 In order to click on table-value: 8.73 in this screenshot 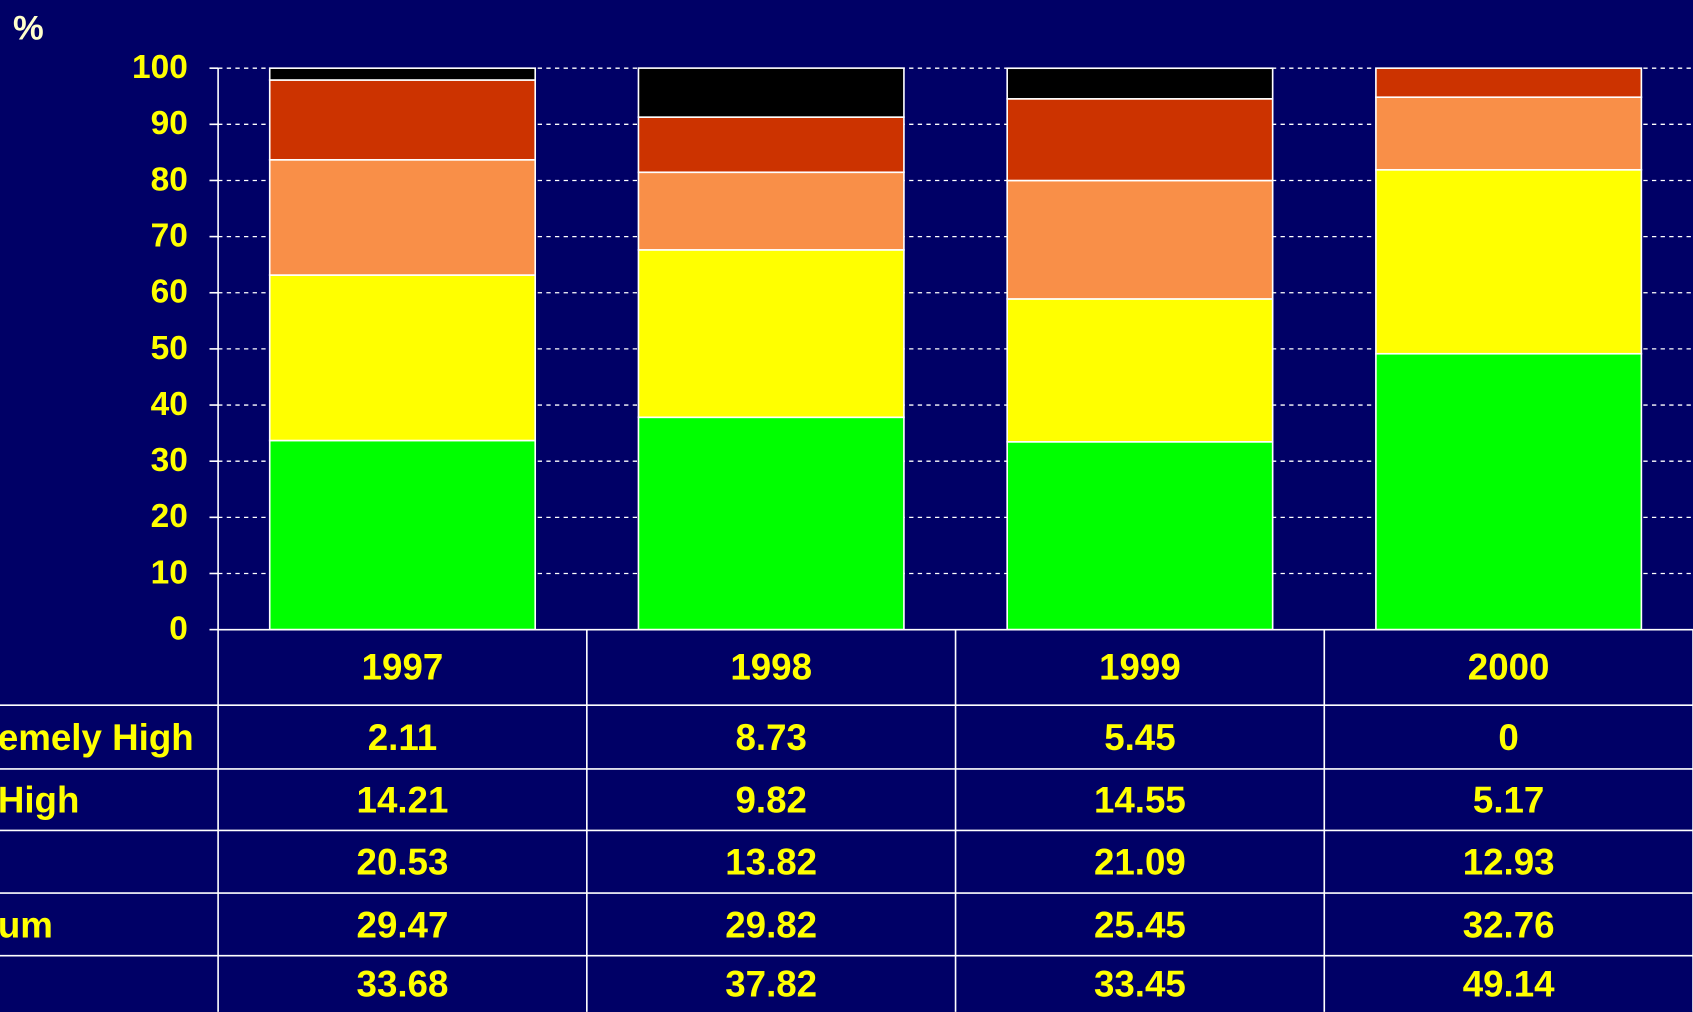, I will do `click(770, 737)`.